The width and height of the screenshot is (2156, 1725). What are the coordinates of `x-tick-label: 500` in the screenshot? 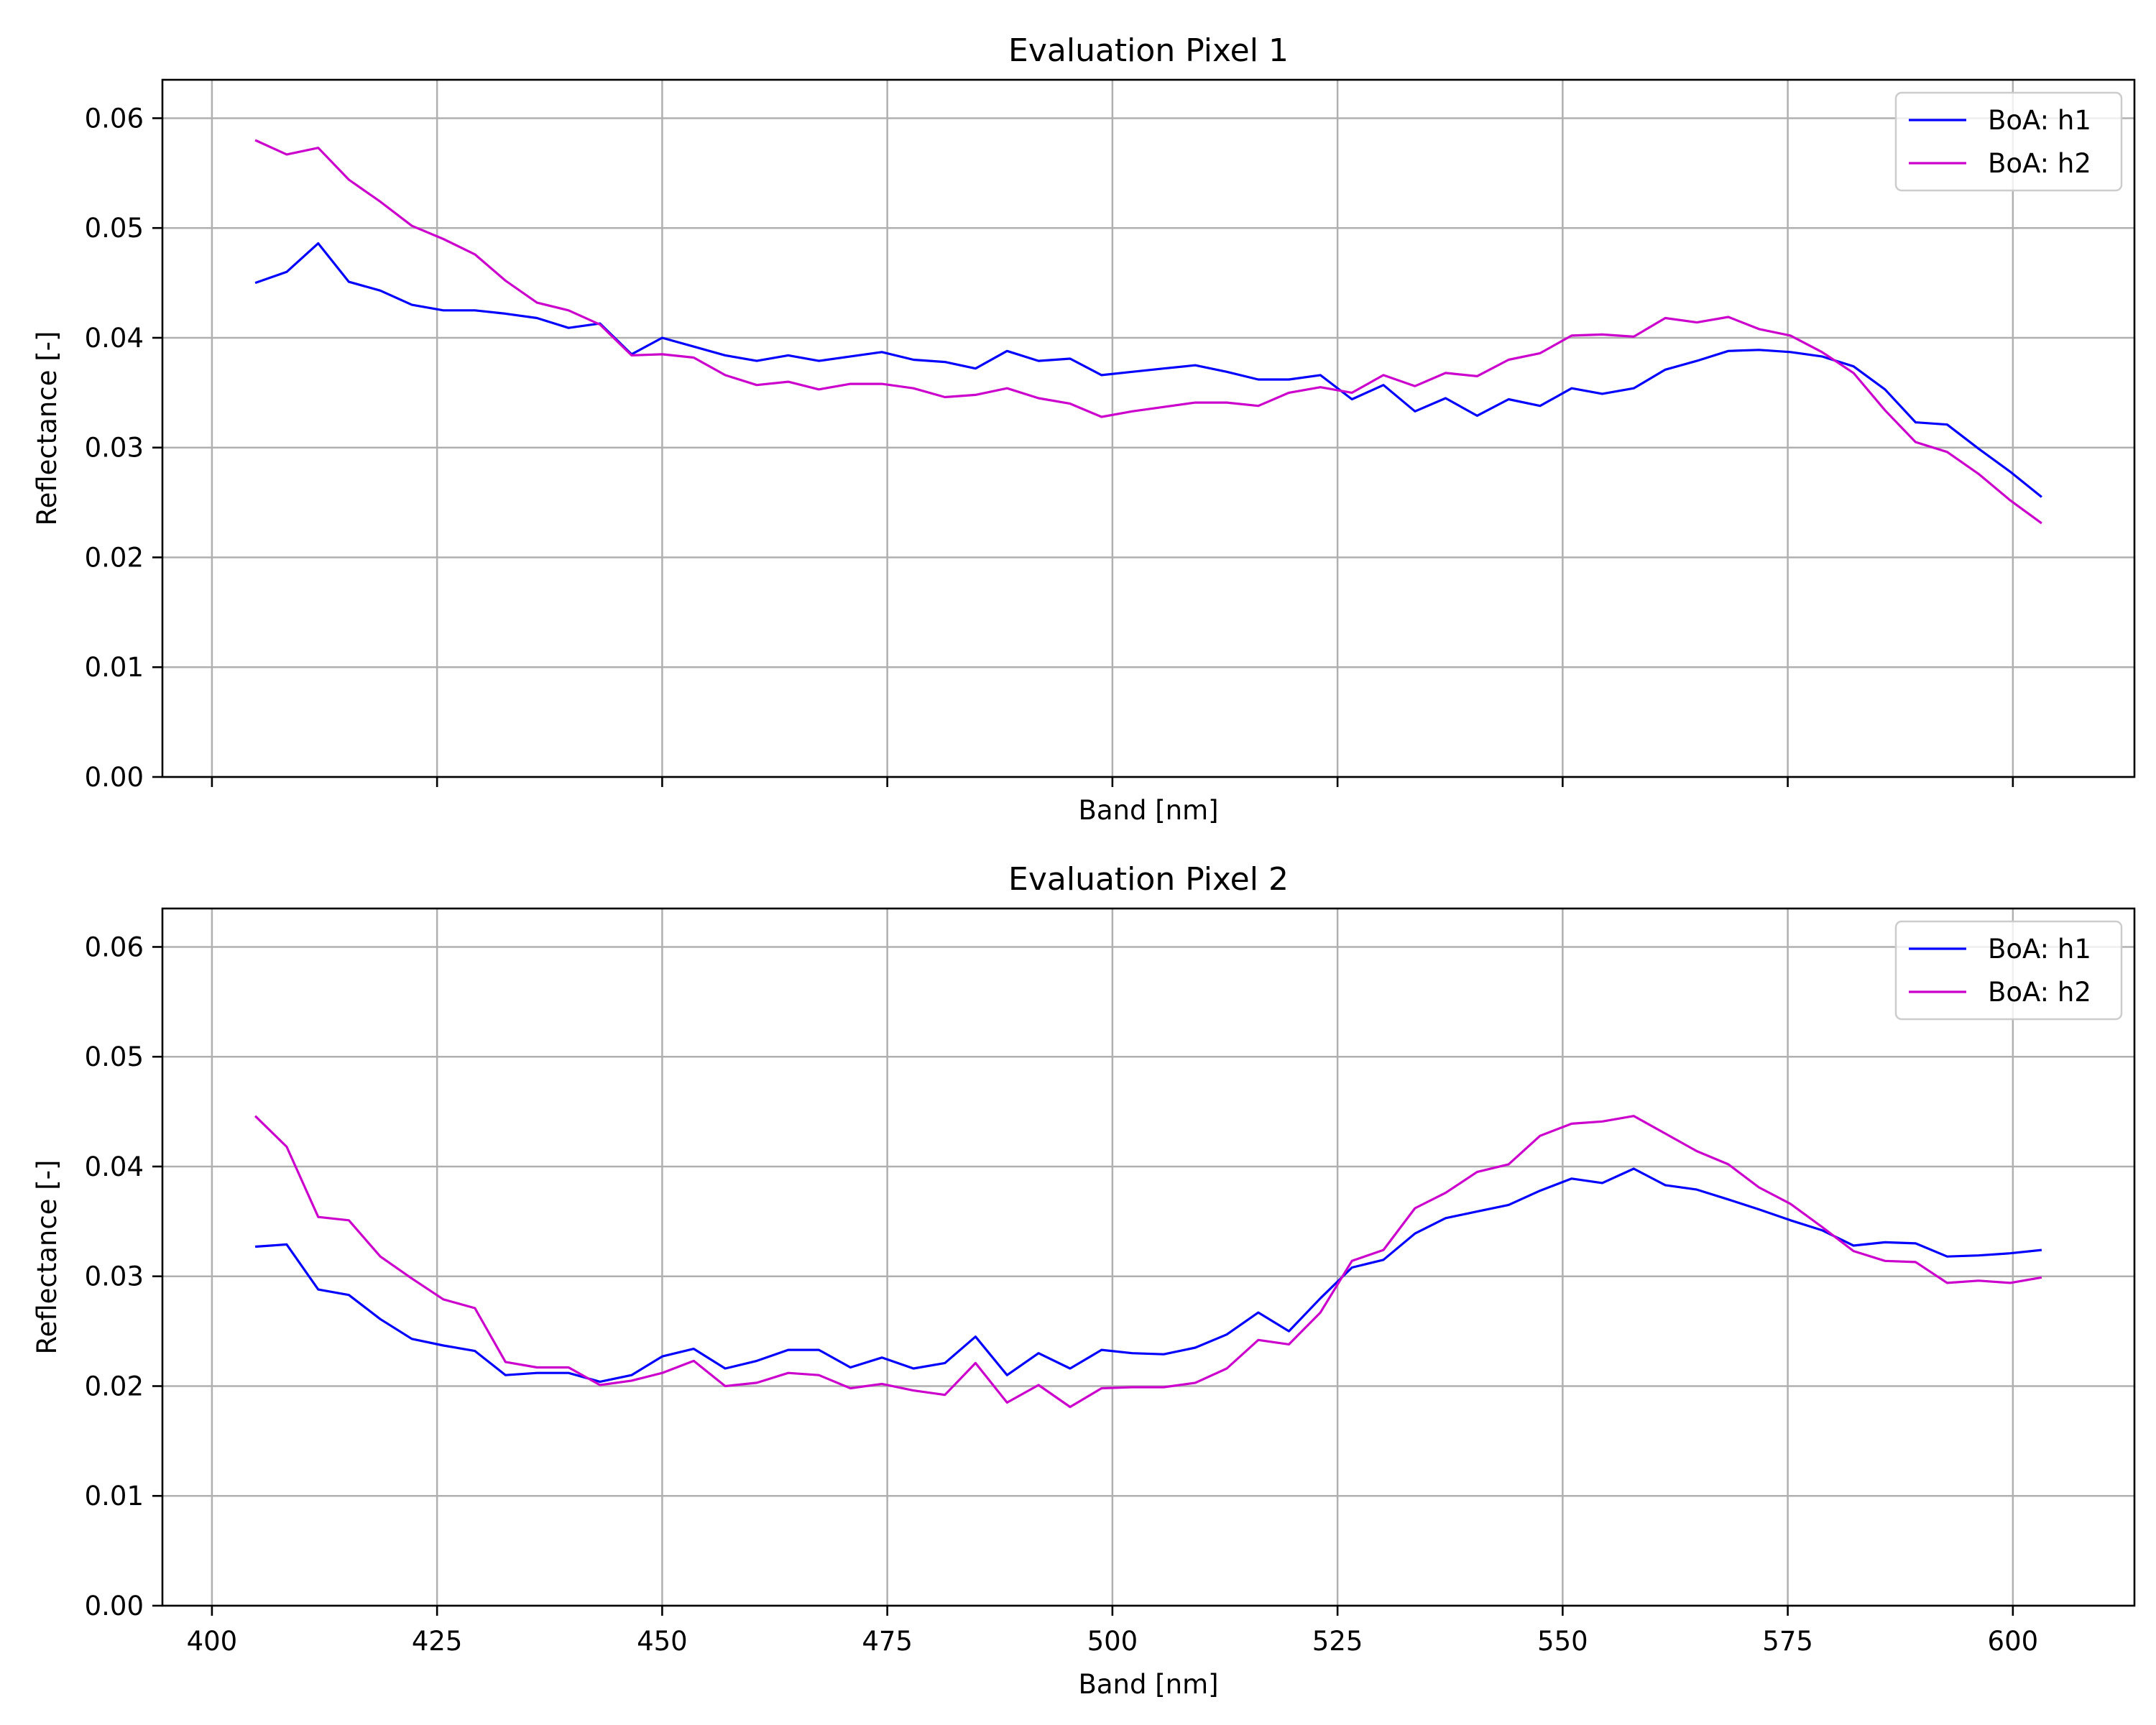 It's located at (1113, 1641).